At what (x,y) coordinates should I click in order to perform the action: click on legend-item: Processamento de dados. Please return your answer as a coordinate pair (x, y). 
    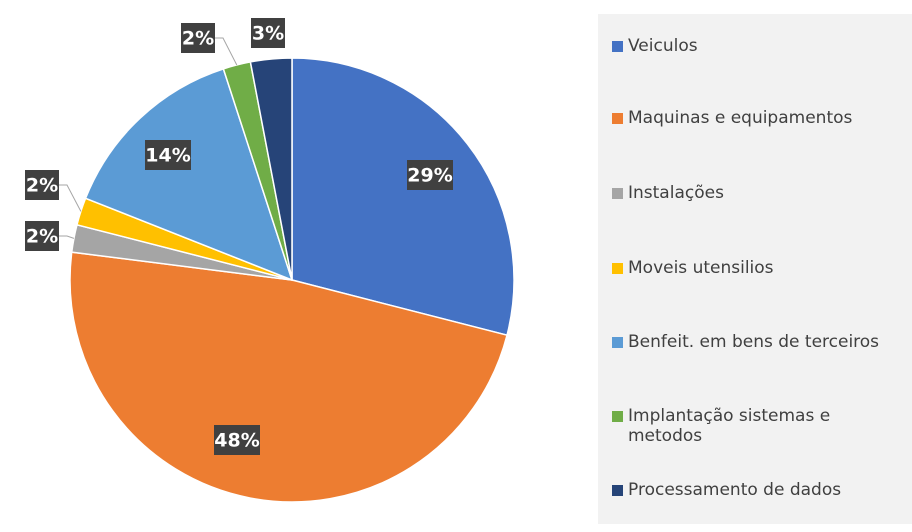
    Looking at the image, I should click on (726, 490).